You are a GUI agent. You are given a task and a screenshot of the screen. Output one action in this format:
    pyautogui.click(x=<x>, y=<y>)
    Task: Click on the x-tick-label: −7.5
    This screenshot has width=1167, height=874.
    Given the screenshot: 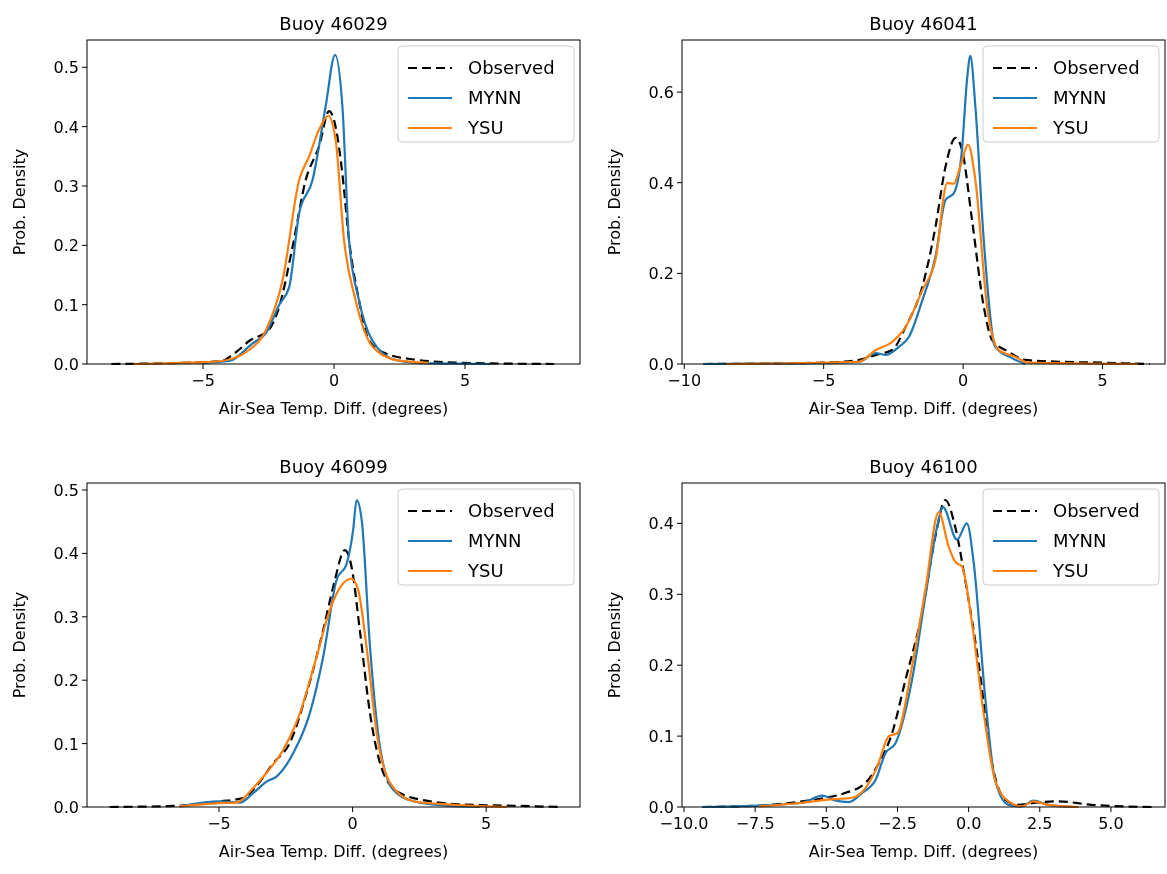 What is the action you would take?
    pyautogui.click(x=755, y=823)
    